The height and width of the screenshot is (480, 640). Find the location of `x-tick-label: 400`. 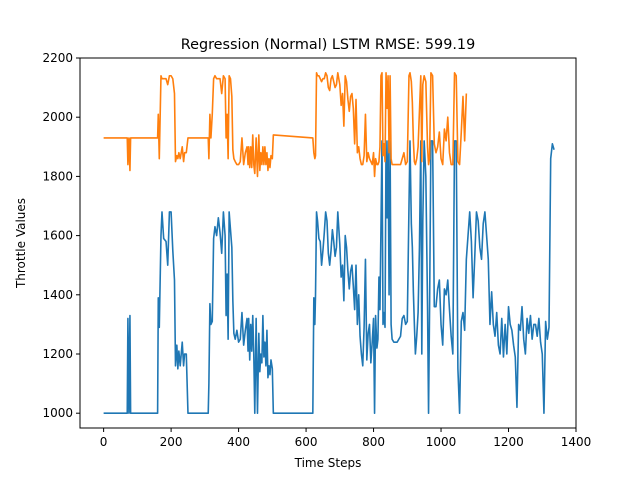

x-tick-label: 400 is located at coordinates (238, 442).